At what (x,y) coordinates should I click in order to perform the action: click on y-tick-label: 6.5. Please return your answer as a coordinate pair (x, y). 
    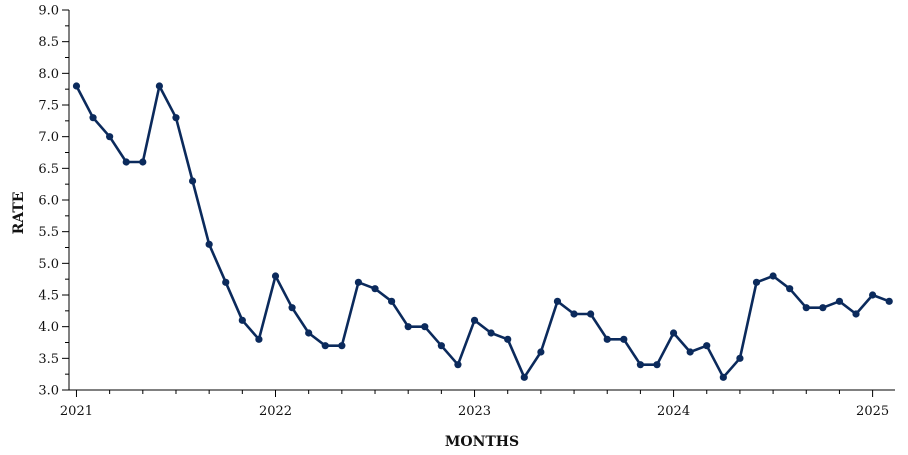
    Looking at the image, I should click on (48, 169).